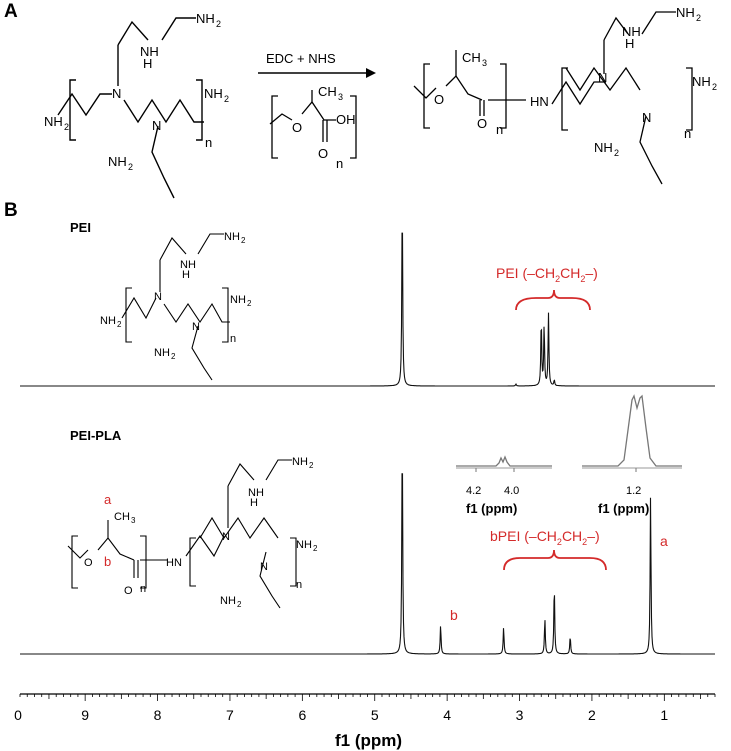 The width and height of the screenshot is (731, 751). Describe the element at coordinates (174, 563) in the screenshot. I see `svg-text: HN` at that location.